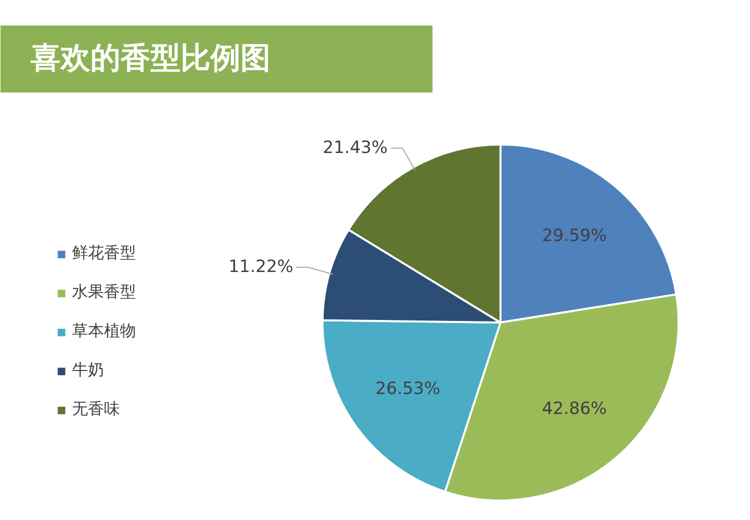 The width and height of the screenshot is (750, 520). I want to click on chart-title: 喜欢的香型比例图, so click(150, 58).